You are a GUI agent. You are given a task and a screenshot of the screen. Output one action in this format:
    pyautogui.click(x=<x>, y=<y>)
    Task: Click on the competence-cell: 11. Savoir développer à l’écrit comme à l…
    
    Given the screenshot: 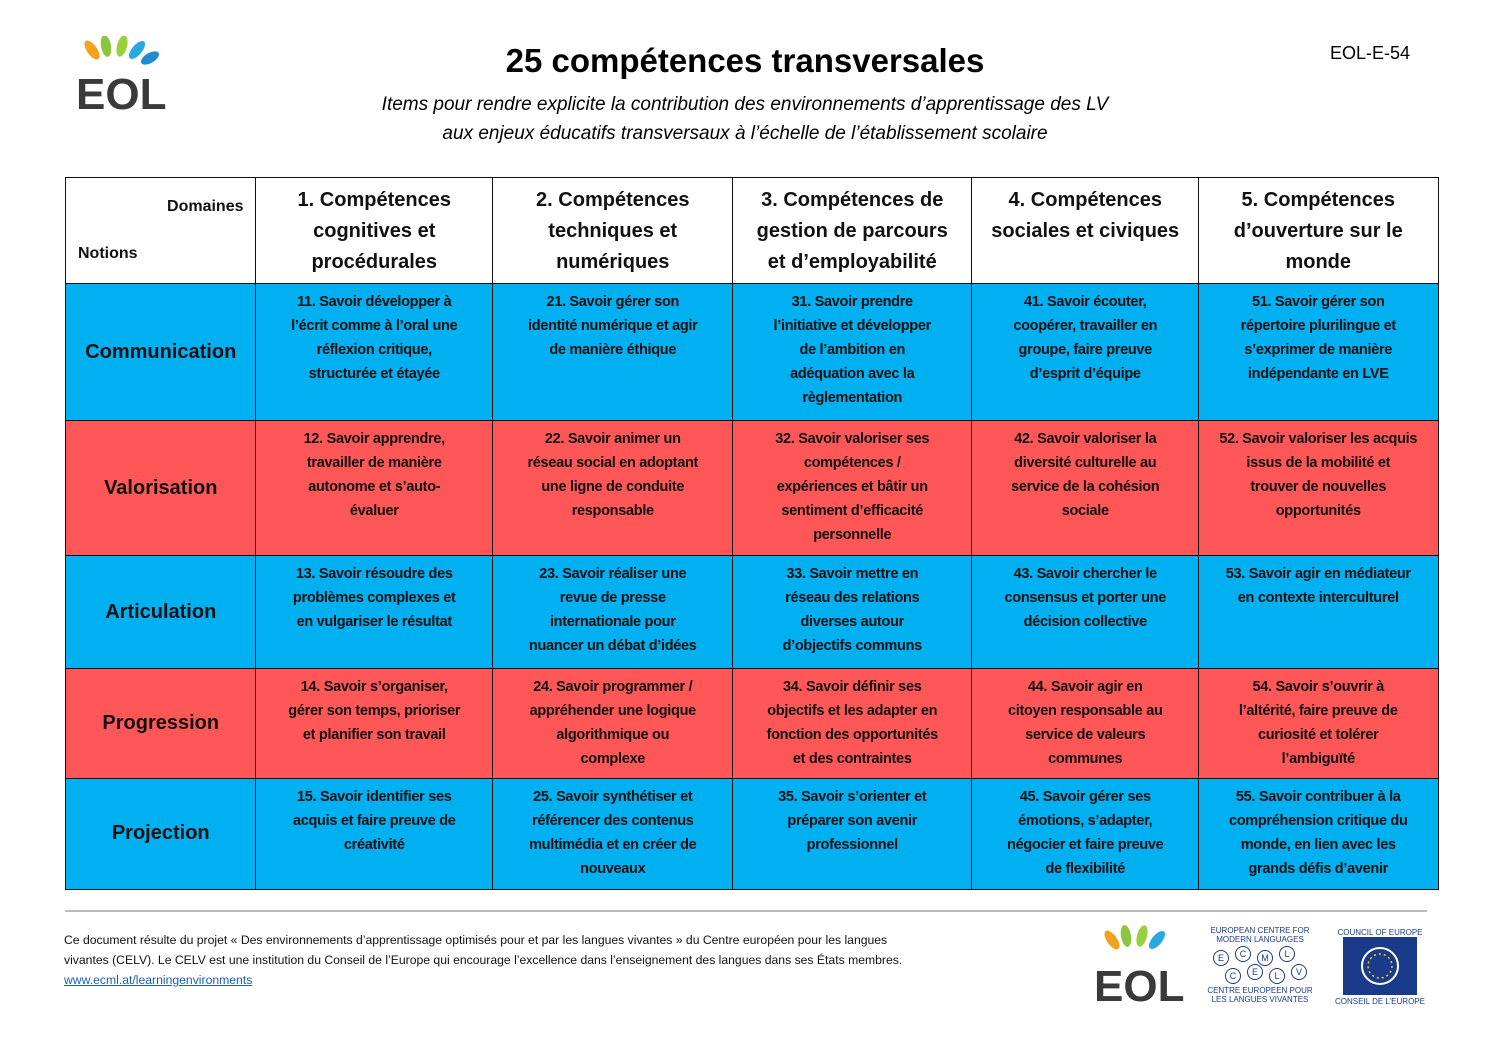 What is the action you would take?
    pyautogui.click(x=374, y=352)
    